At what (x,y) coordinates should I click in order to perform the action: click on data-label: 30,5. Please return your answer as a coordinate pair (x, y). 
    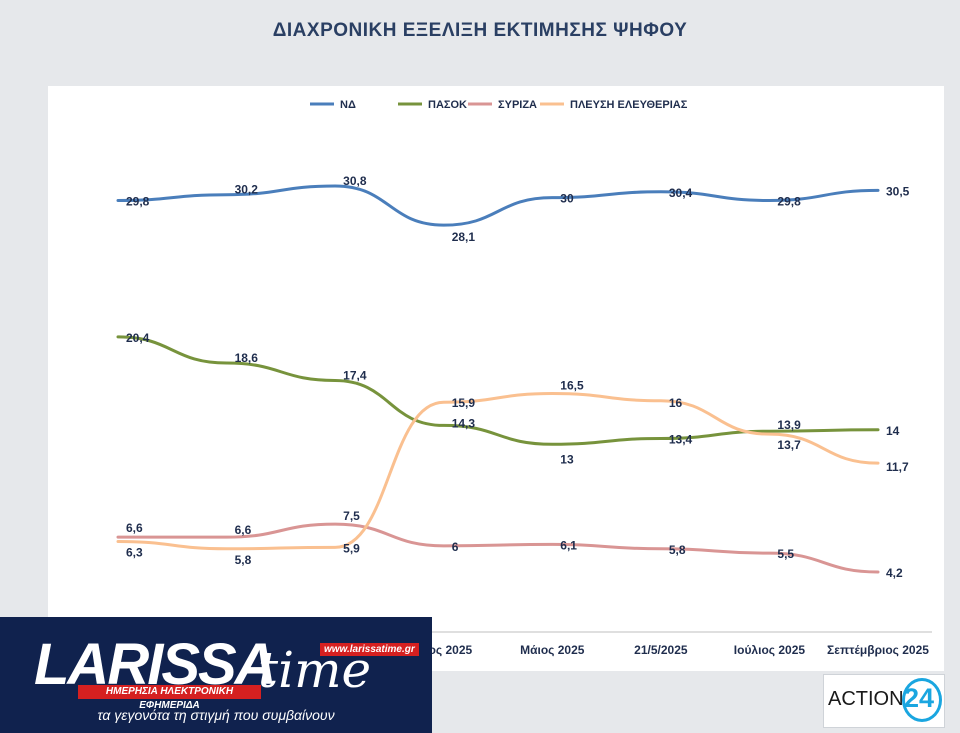
    Looking at the image, I should click on (898, 191).